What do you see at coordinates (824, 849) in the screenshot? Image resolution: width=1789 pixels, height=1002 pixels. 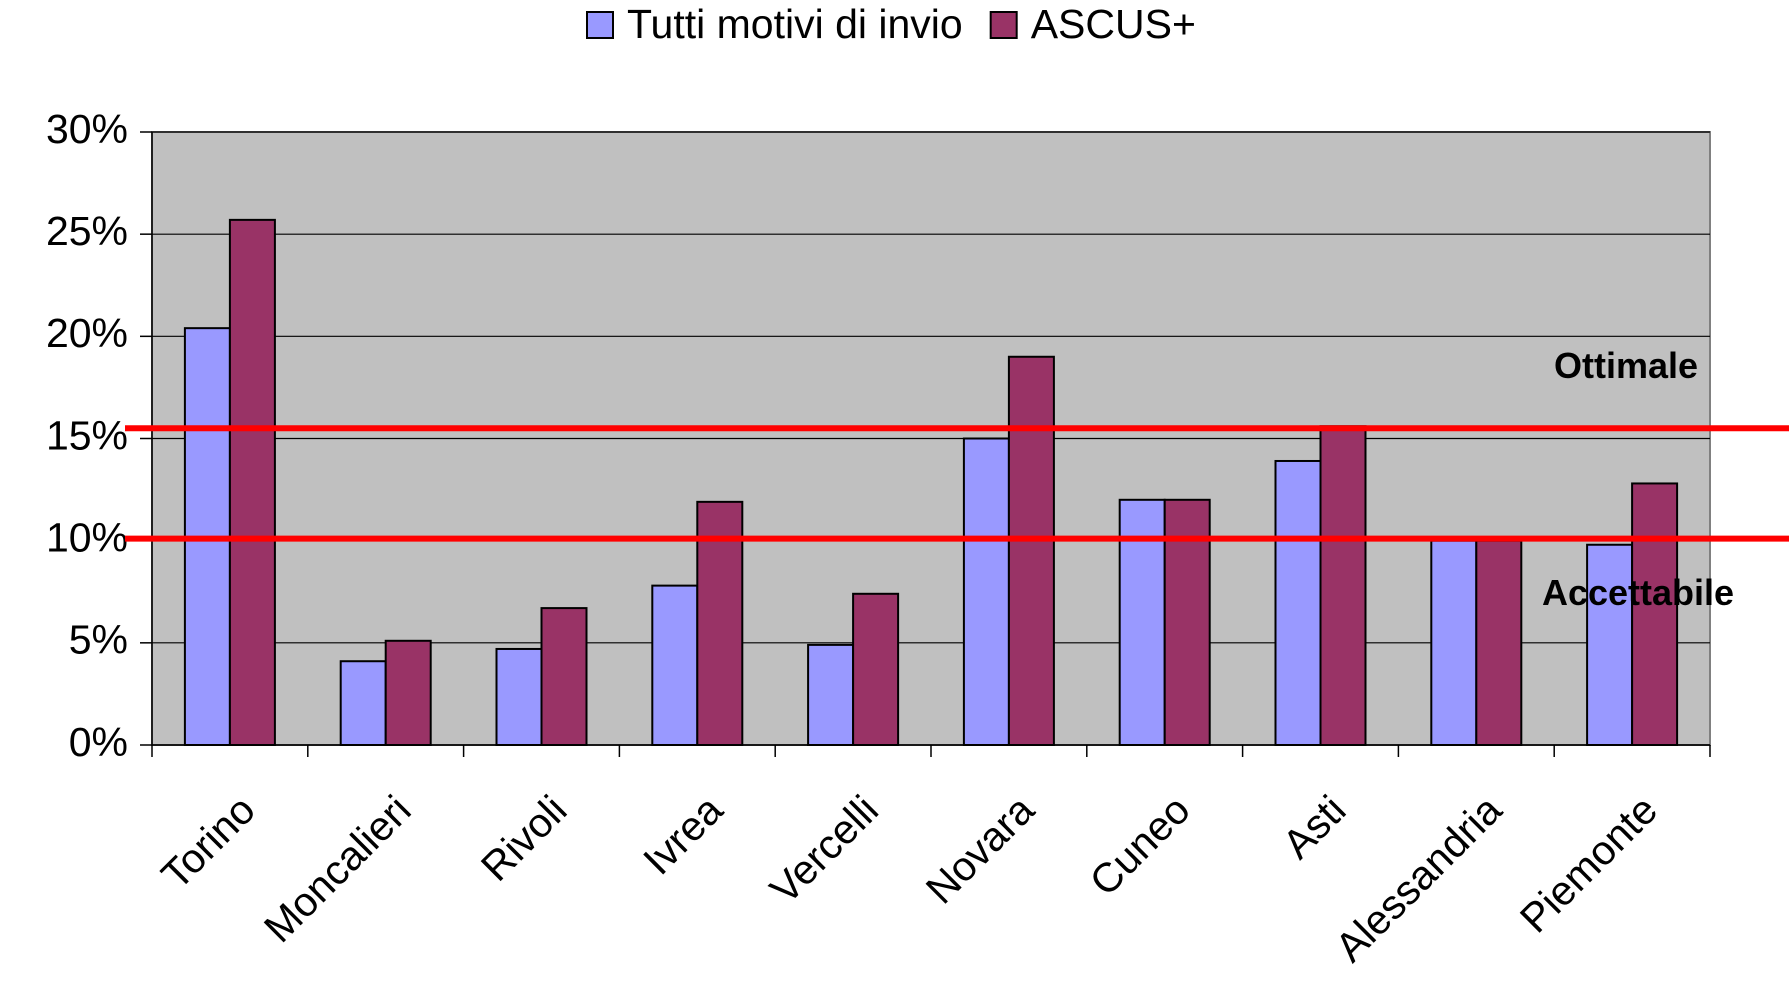 I see `x-tick-label: Vercelli` at bounding box center [824, 849].